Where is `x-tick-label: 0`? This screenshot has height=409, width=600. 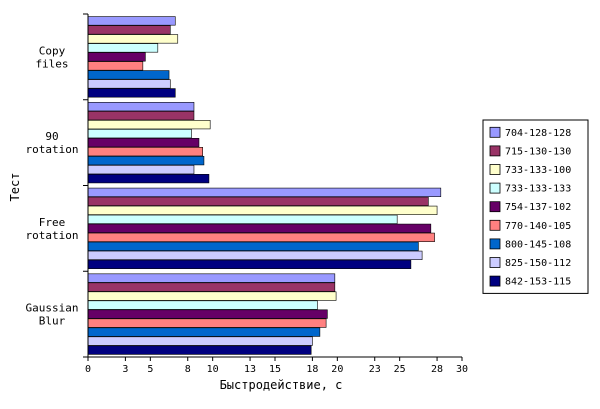
x-tick-label: 0 is located at coordinates (88, 369).